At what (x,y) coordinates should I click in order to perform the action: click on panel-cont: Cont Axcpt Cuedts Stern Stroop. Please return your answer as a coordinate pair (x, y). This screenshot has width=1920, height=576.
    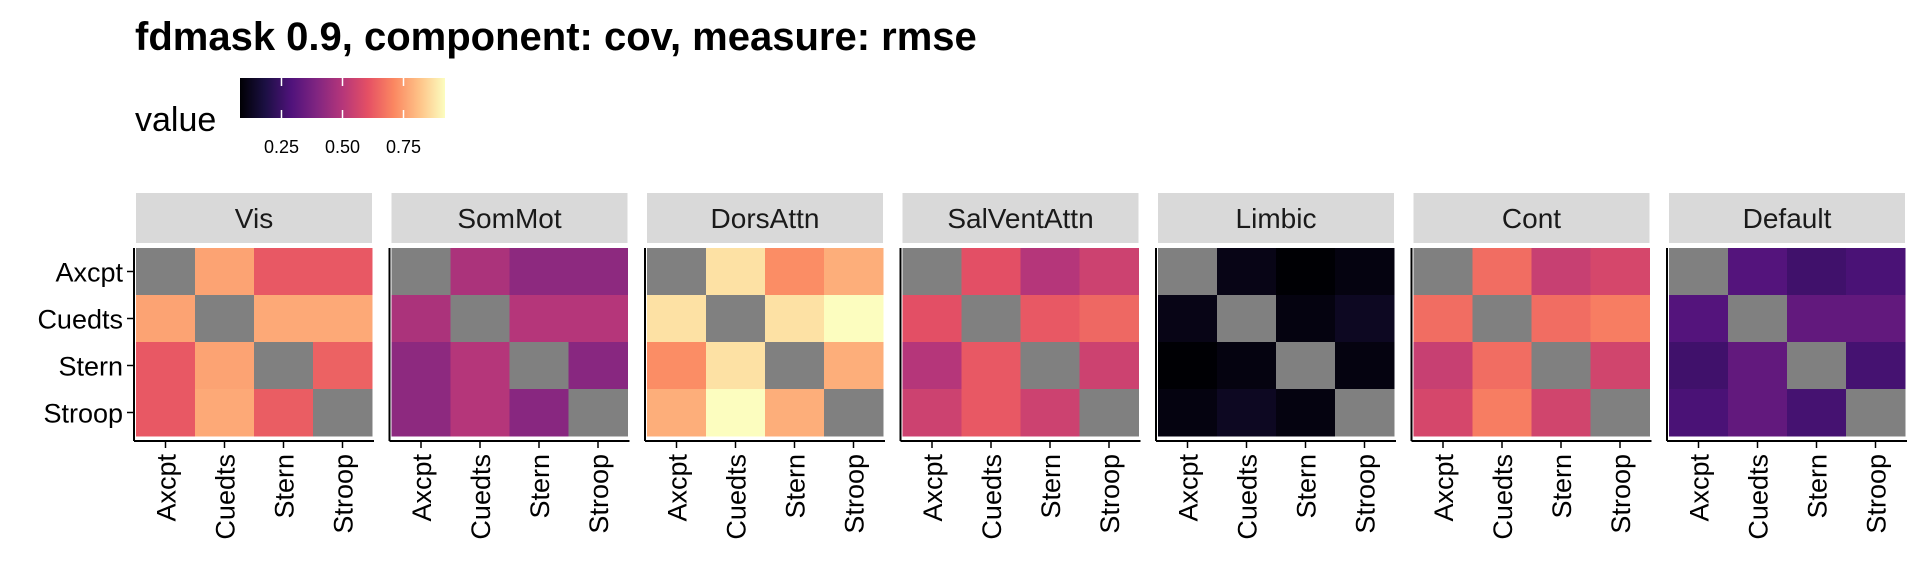
    Looking at the image, I should click on (1531, 366).